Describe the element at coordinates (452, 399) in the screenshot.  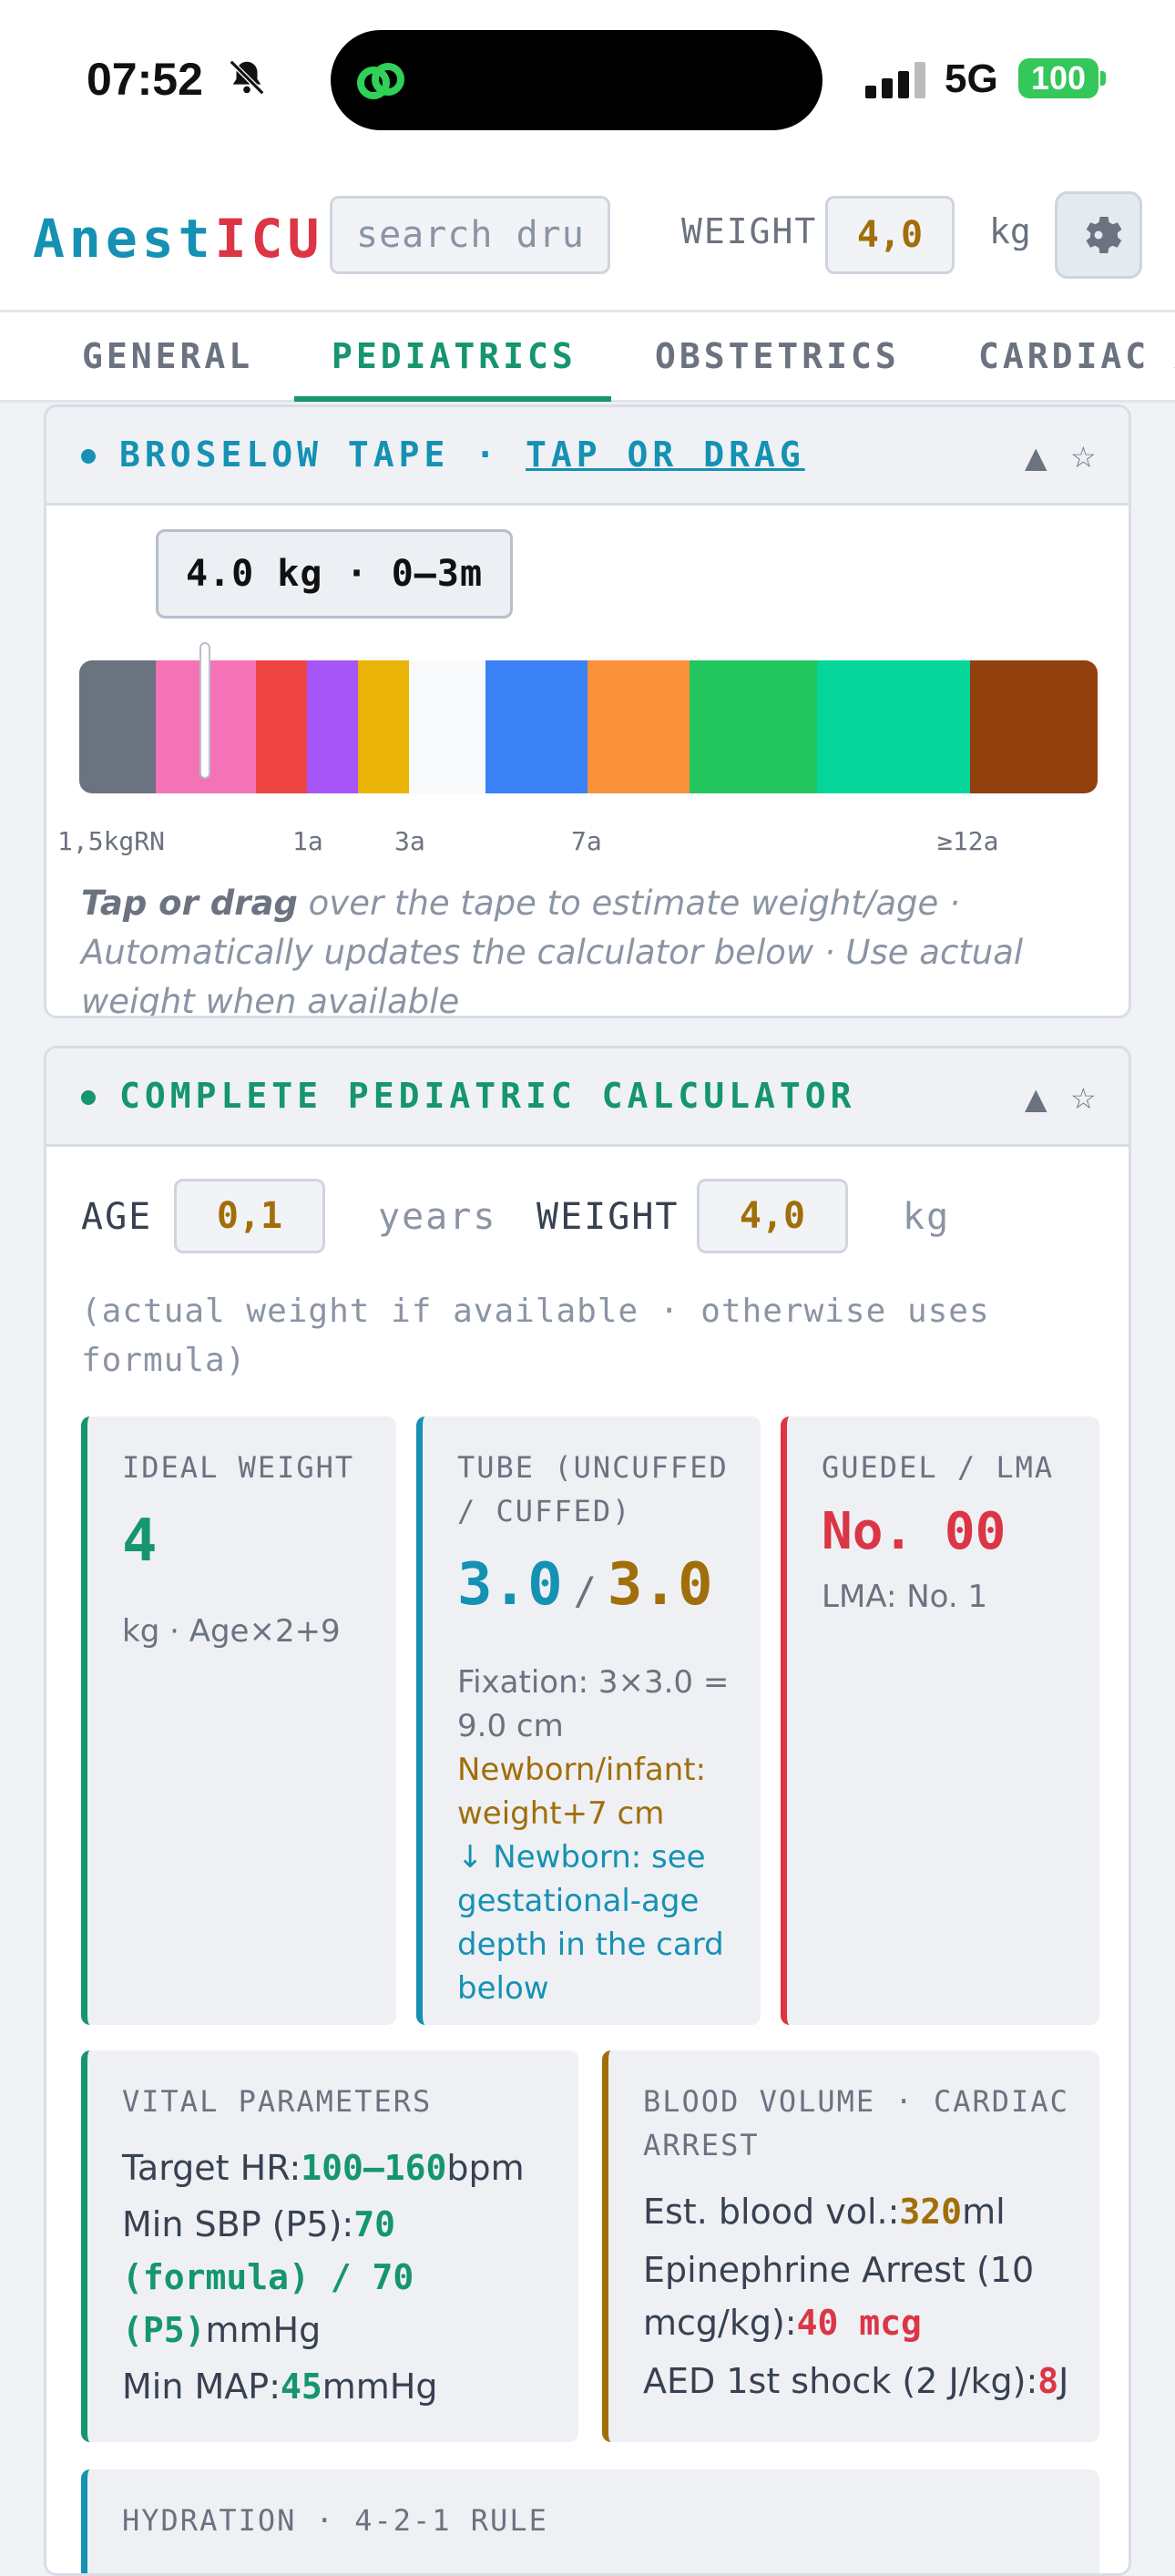
I see `active-tab-indicator` at that location.